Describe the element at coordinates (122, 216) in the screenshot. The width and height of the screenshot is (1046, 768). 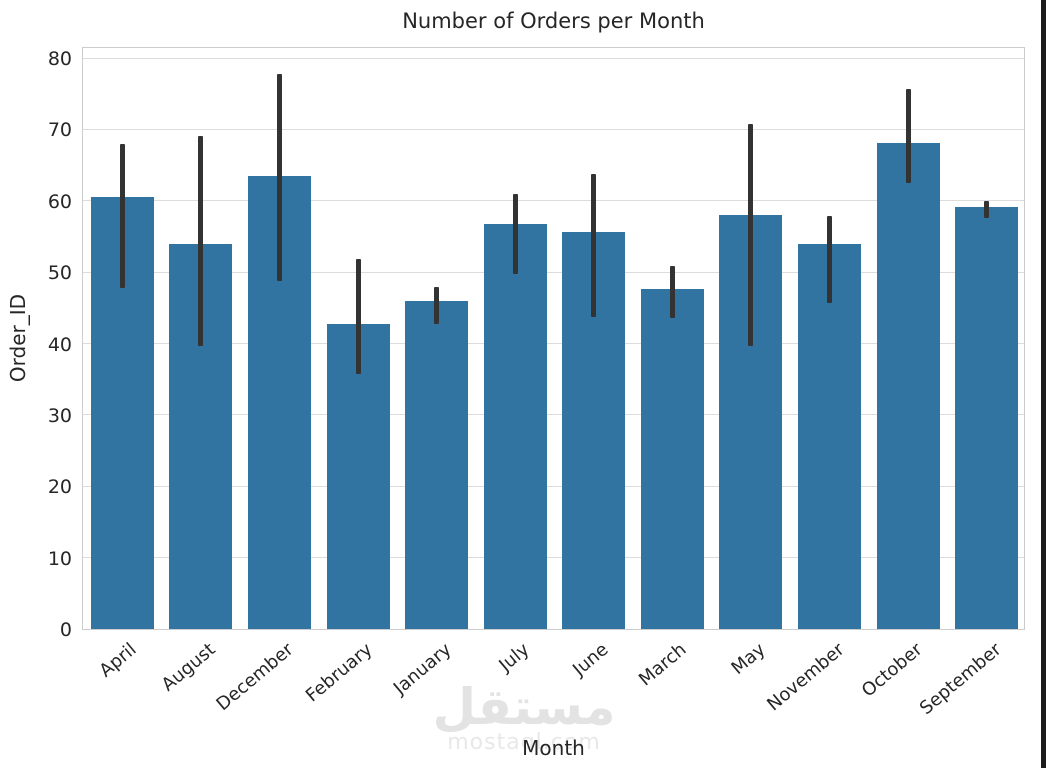
I see `error-bar-april` at that location.